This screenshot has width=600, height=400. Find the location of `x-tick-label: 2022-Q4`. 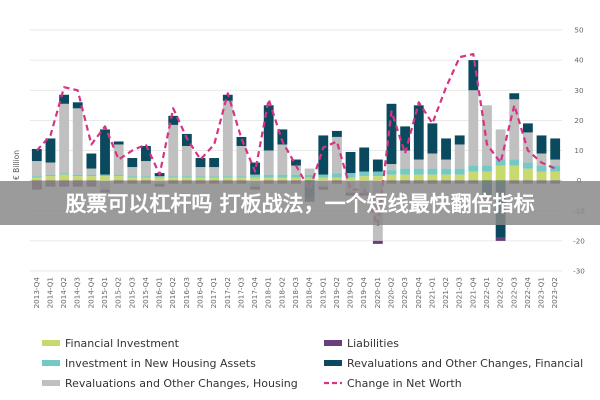

x-tick-label: 2022-Q4 is located at coordinates (527, 293).